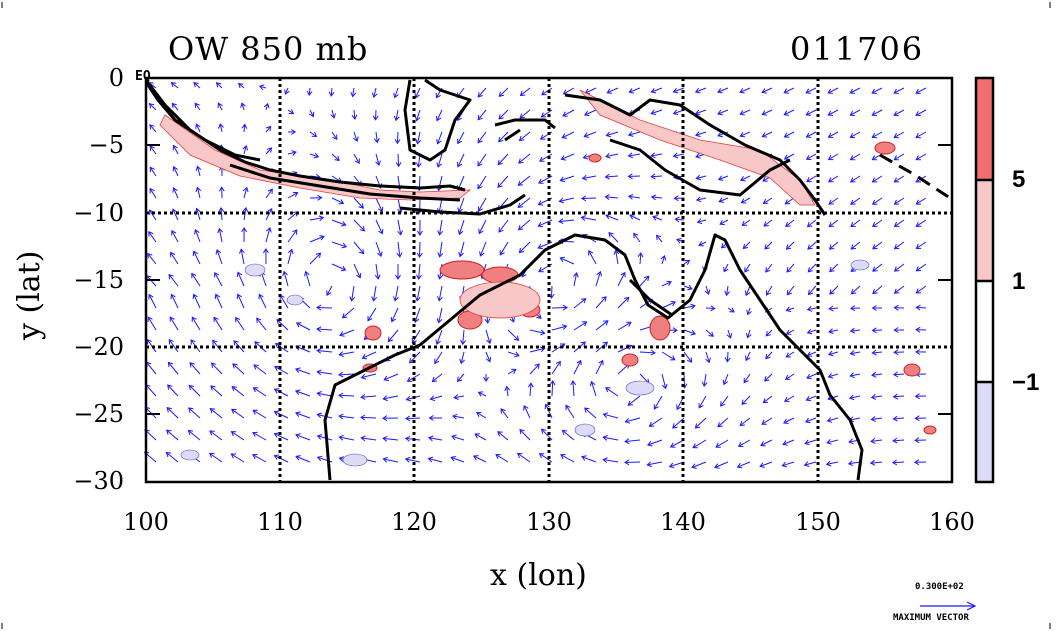  What do you see at coordinates (98, 213) in the screenshot?
I see `y-tick-label: −10` at bounding box center [98, 213].